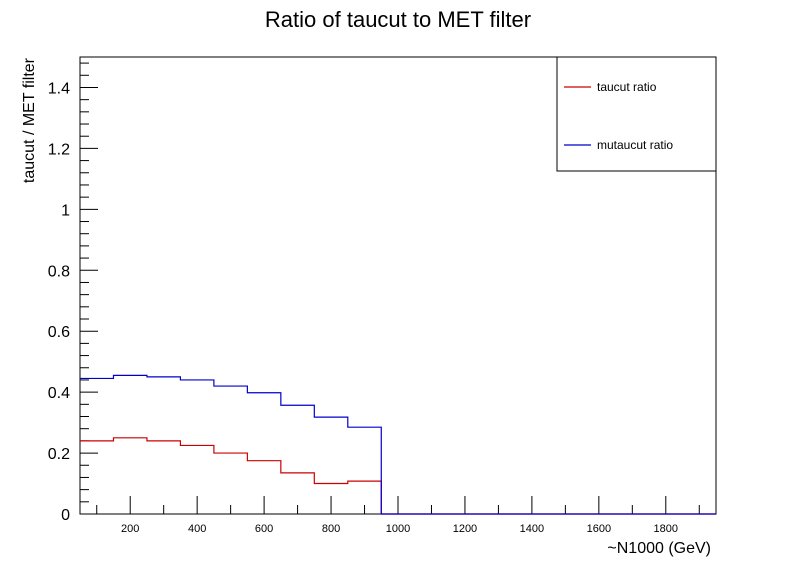  Describe the element at coordinates (666, 529) in the screenshot. I see `x-tick-label: 1800` at that location.